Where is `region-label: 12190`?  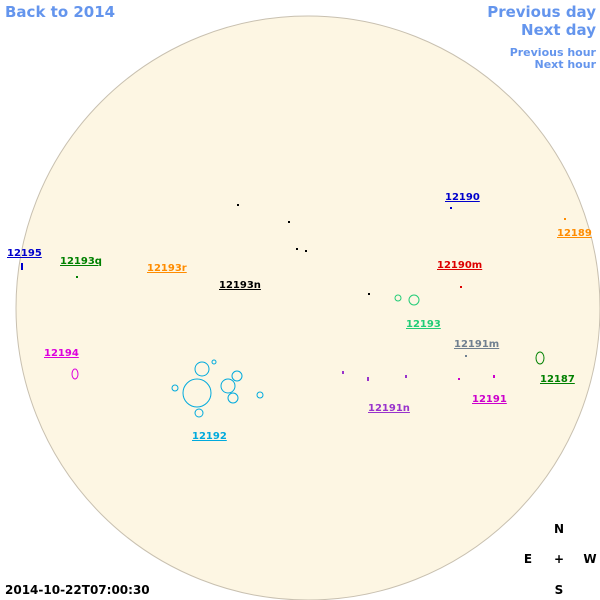
region-label: 12190 is located at coordinates (462, 197).